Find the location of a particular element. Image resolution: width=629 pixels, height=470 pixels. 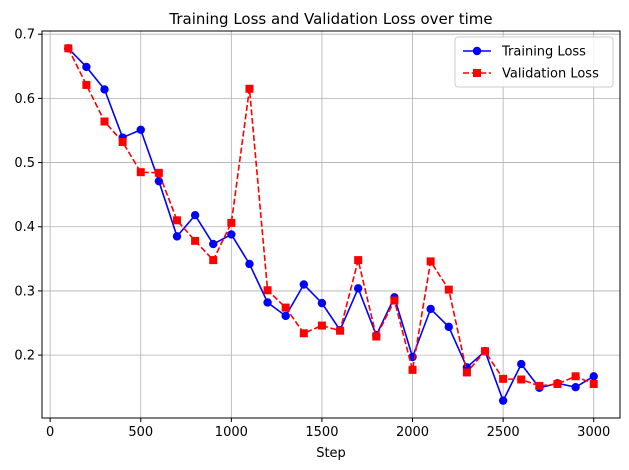

legend-label: Validation Loss is located at coordinates (550, 74).